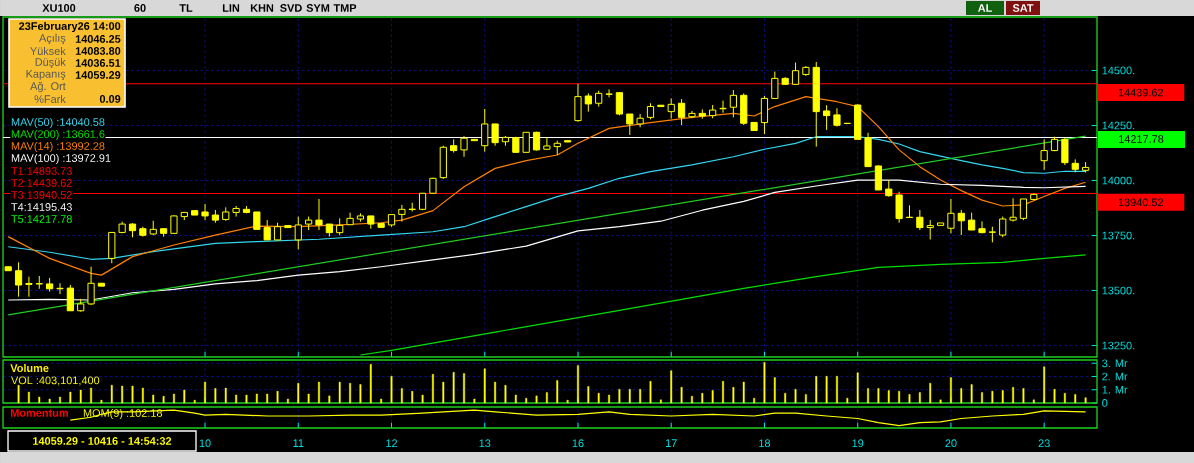  Describe the element at coordinates (1141, 202) in the screenshot. I see `ref-line-label: 13940.52` at that location.